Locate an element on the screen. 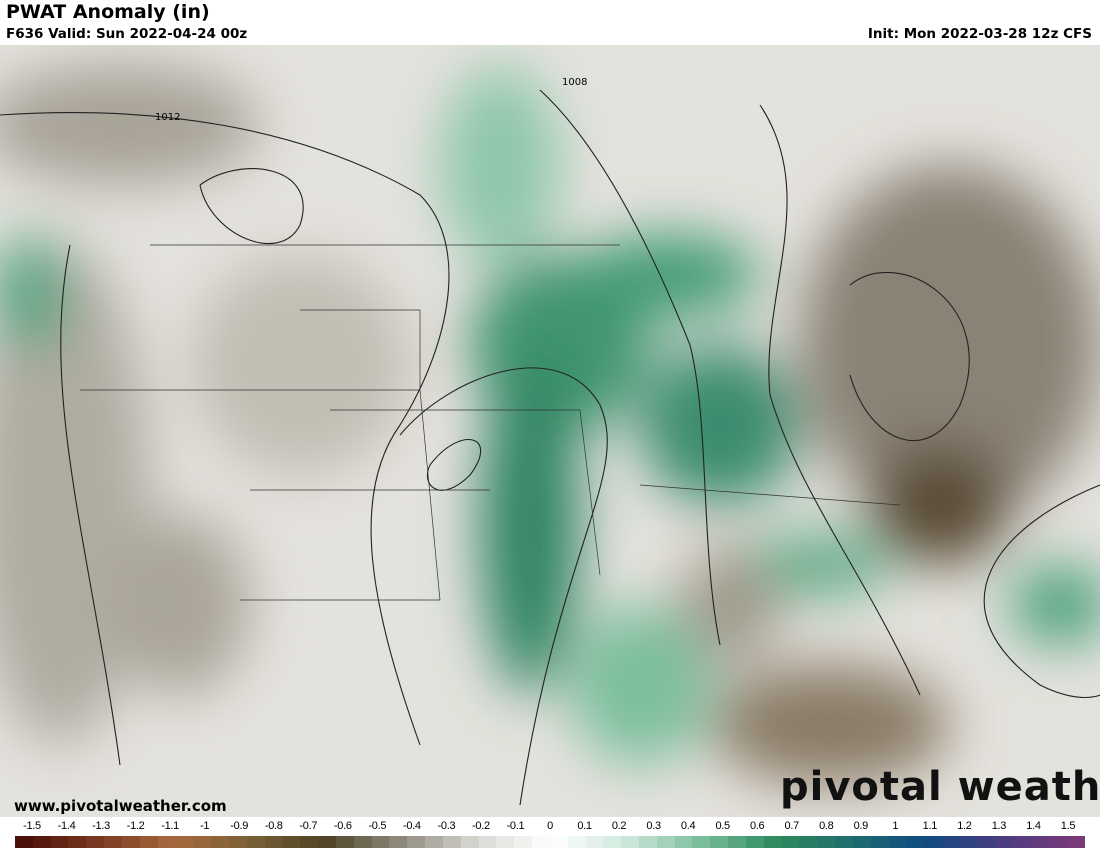 Image resolution: width=1100 pixels, height=850 pixels. colorbar-tick-label: -0.5 is located at coordinates (377, 826).